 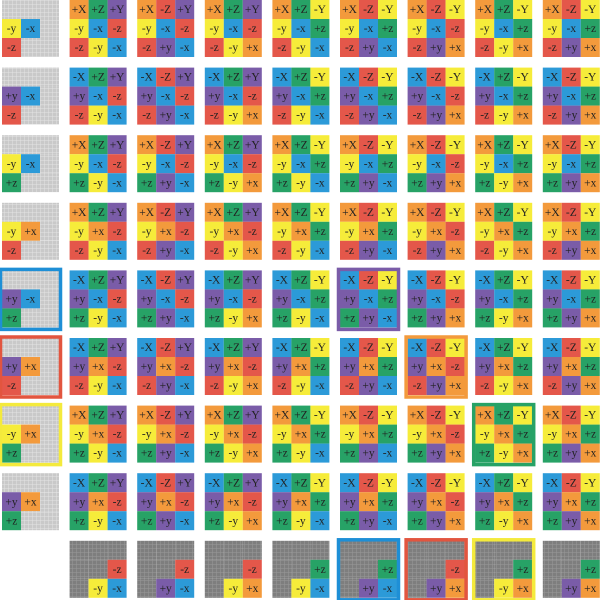 What do you see at coordinates (571, 231) in the screenshot?
I see `tile: +X -Z -Y -y +x +z -z +y +x` at bounding box center [571, 231].